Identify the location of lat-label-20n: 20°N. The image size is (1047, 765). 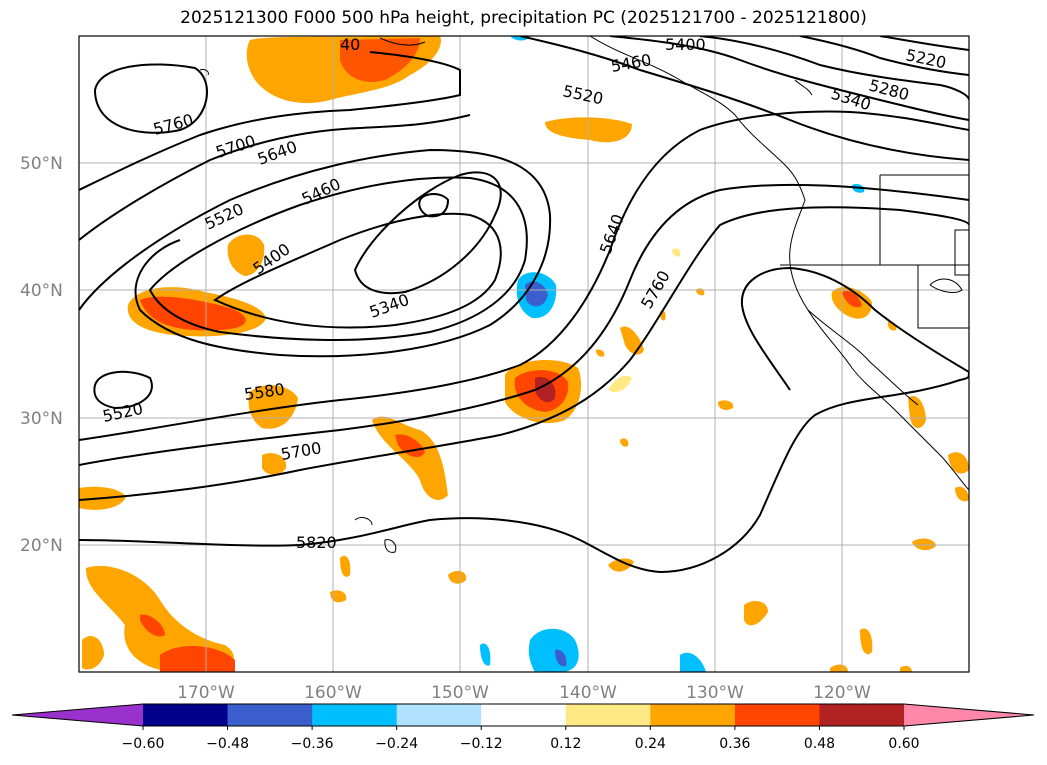
(41, 546).